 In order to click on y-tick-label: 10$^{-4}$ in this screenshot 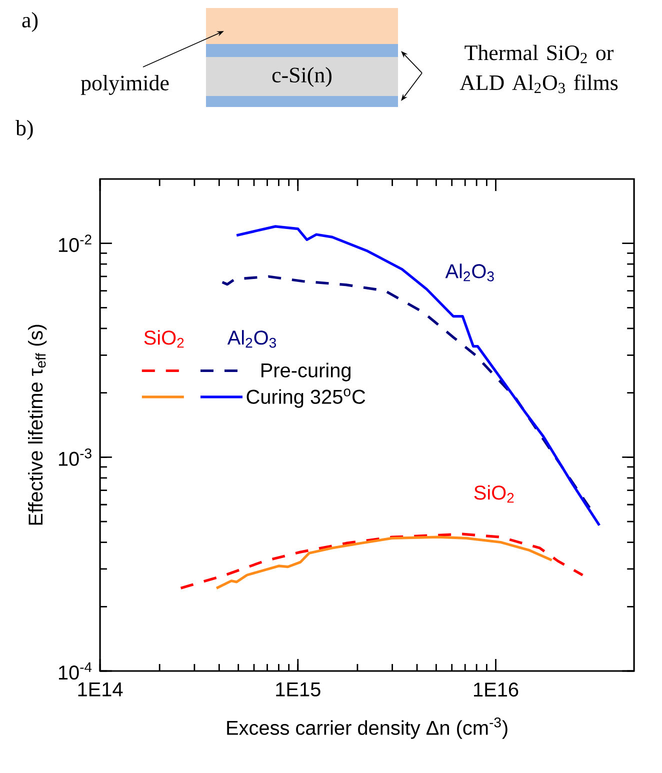, I will do `click(75, 671)`.